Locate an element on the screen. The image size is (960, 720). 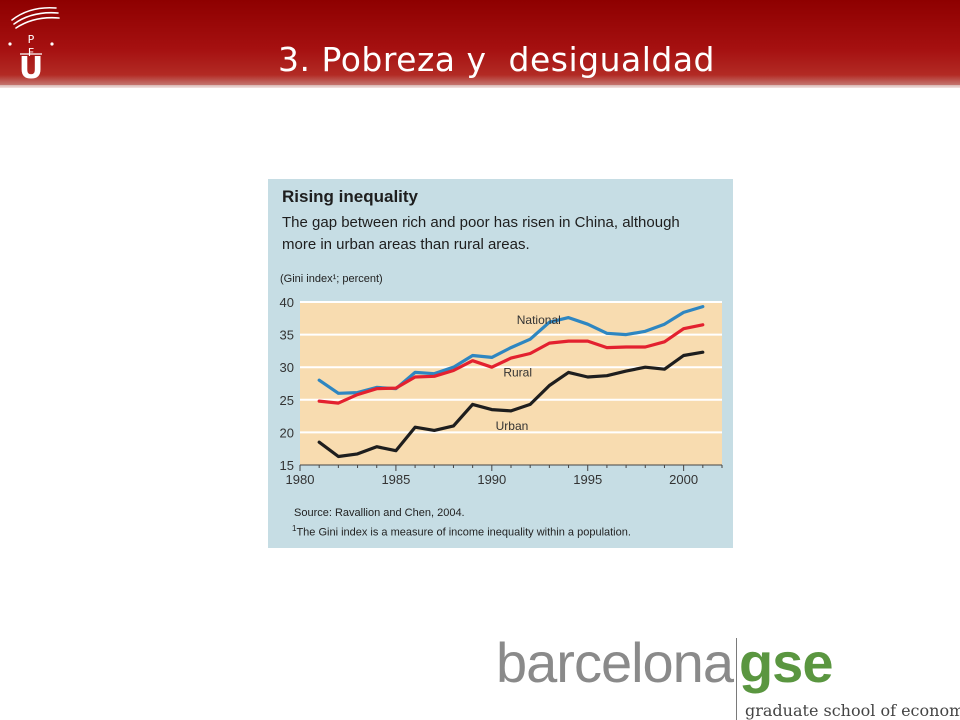
bgse-wordmark: barcelona gse is located at coordinates (664, 662).